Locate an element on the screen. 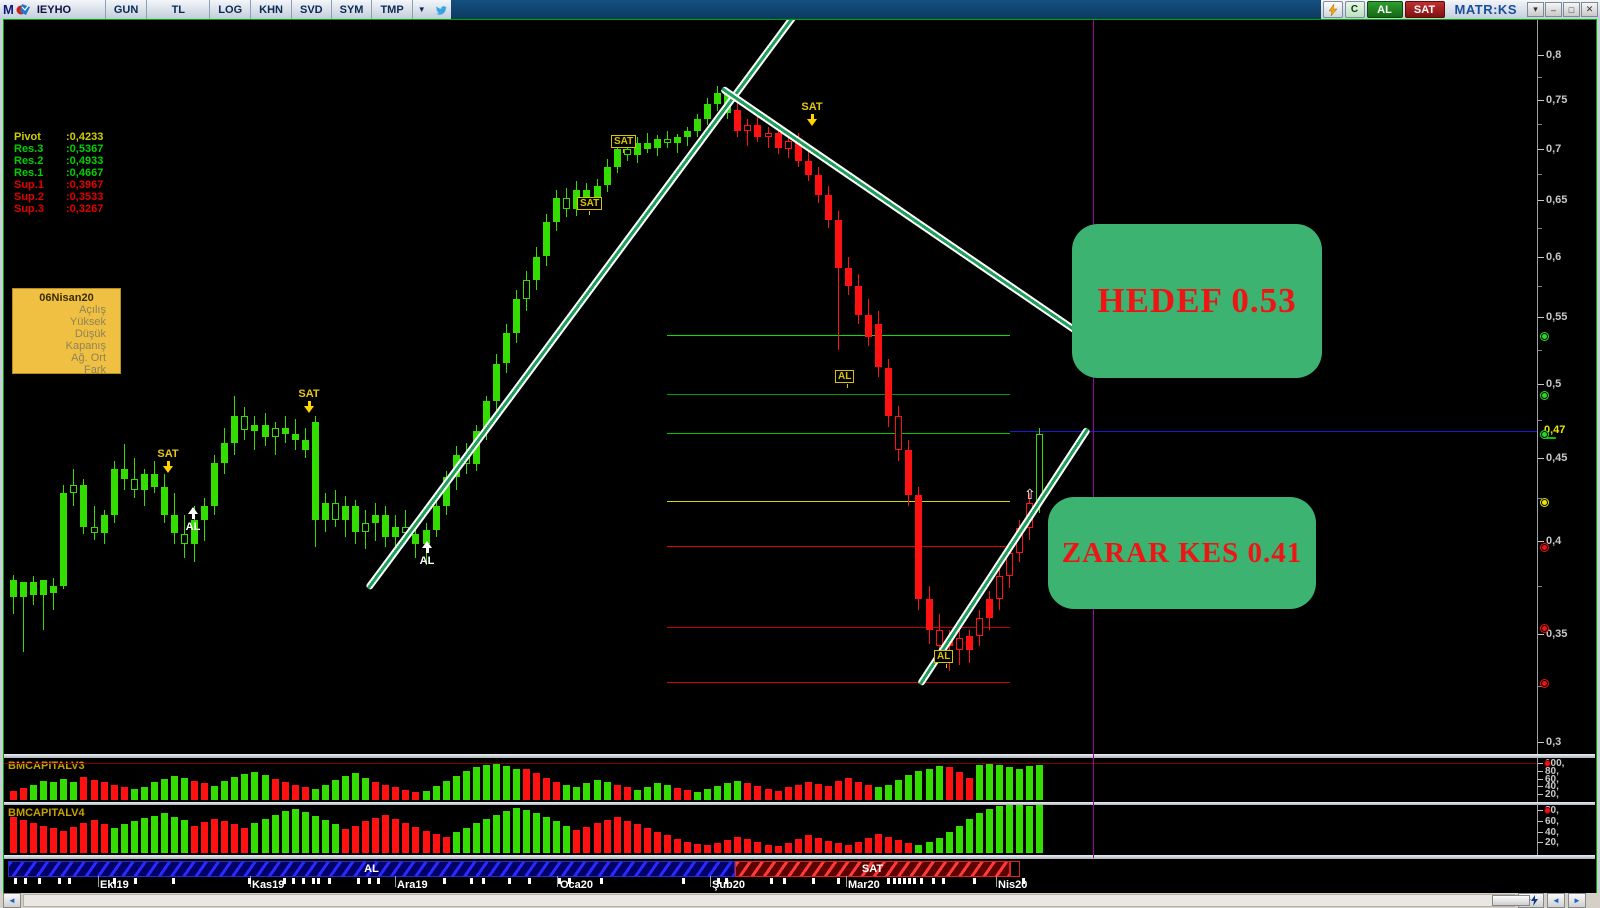  toolbar-dropdown: ▼ is located at coordinates (421, 9).